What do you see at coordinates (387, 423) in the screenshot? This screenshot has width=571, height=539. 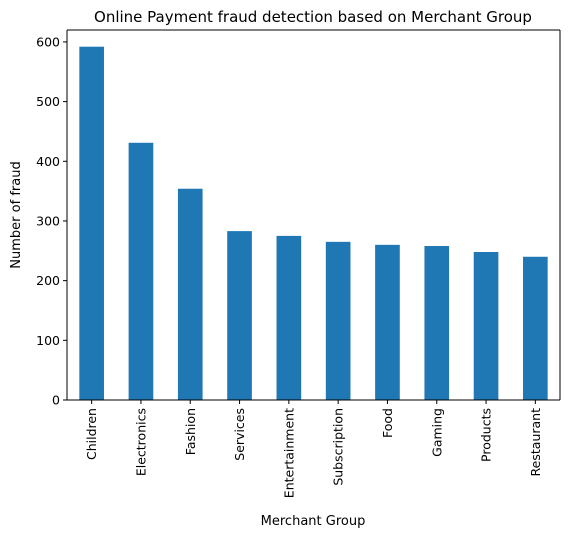 I see `x-tick-label: Food` at bounding box center [387, 423].